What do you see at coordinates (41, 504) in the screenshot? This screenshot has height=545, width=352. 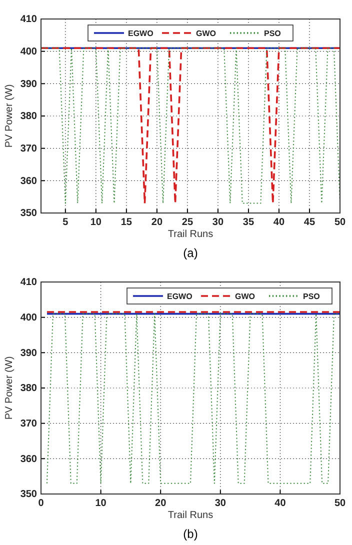 I see `x-tick-label: 0` at bounding box center [41, 504].